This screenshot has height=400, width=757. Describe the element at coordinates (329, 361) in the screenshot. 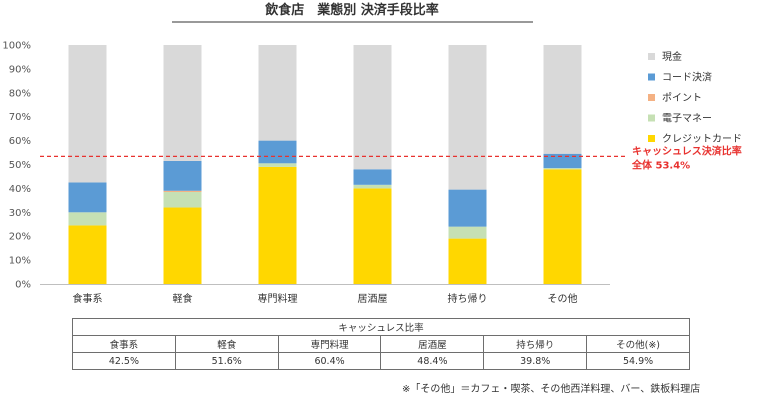

I see `table-value: 60.4%` at that location.